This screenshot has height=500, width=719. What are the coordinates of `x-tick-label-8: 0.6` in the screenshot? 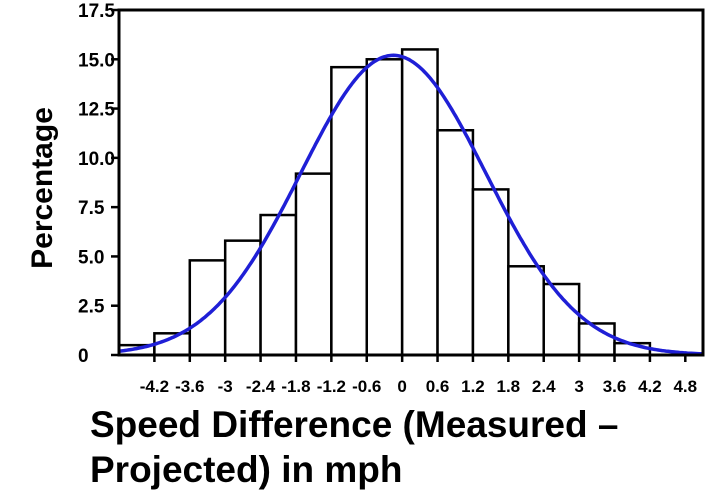 It's located at (438, 386).